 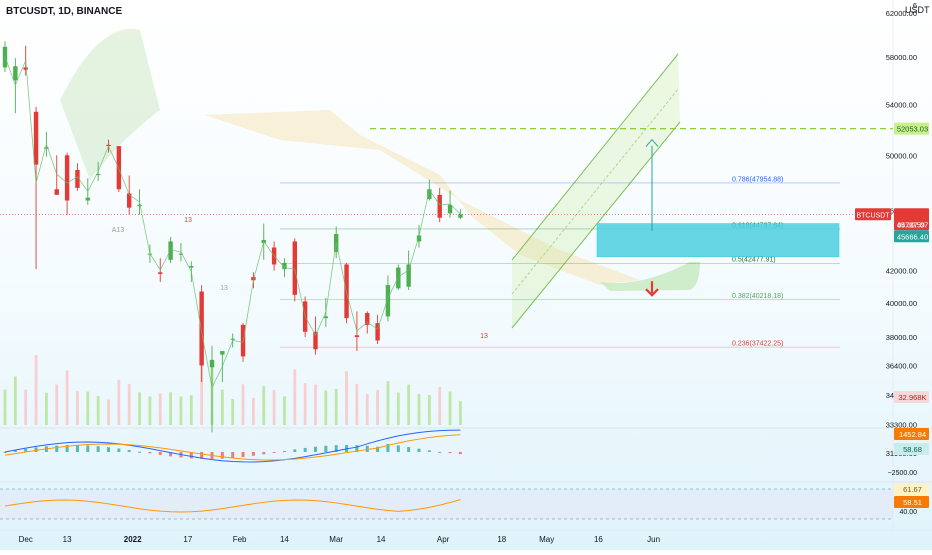 I want to click on macd-signal-line, so click(x=232, y=447).